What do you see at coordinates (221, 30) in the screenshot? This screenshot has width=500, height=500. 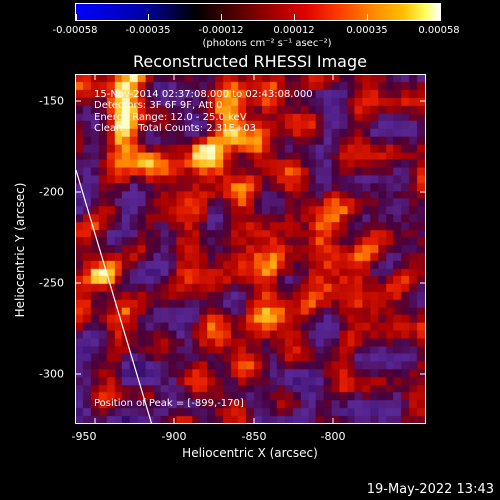 I see `colorbar-tick-label: -0.00012` at bounding box center [221, 30].